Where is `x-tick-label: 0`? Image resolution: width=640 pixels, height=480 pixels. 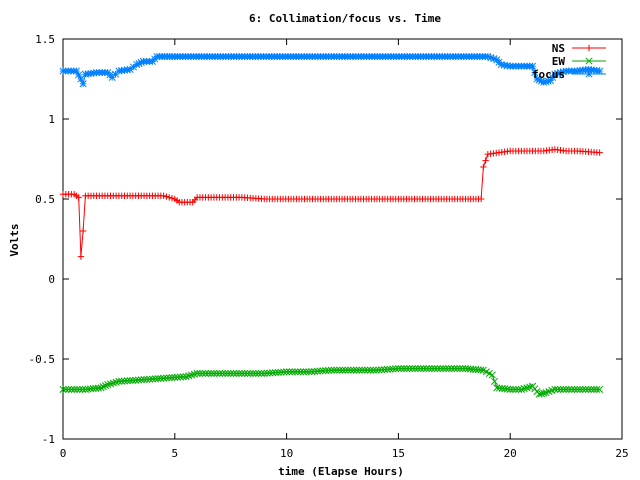
x-tick-label: 0 is located at coordinates (63, 453).